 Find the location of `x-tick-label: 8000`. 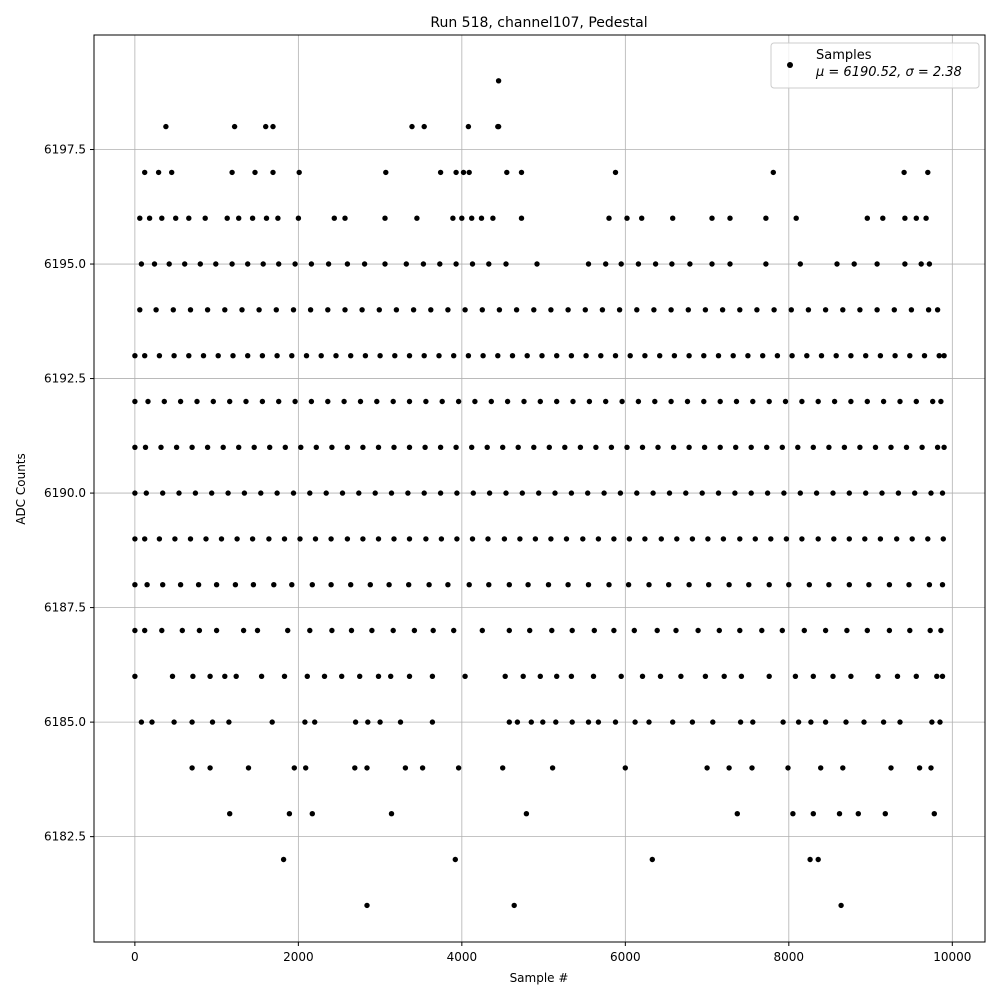

x-tick-label: 8000 is located at coordinates (789, 957).